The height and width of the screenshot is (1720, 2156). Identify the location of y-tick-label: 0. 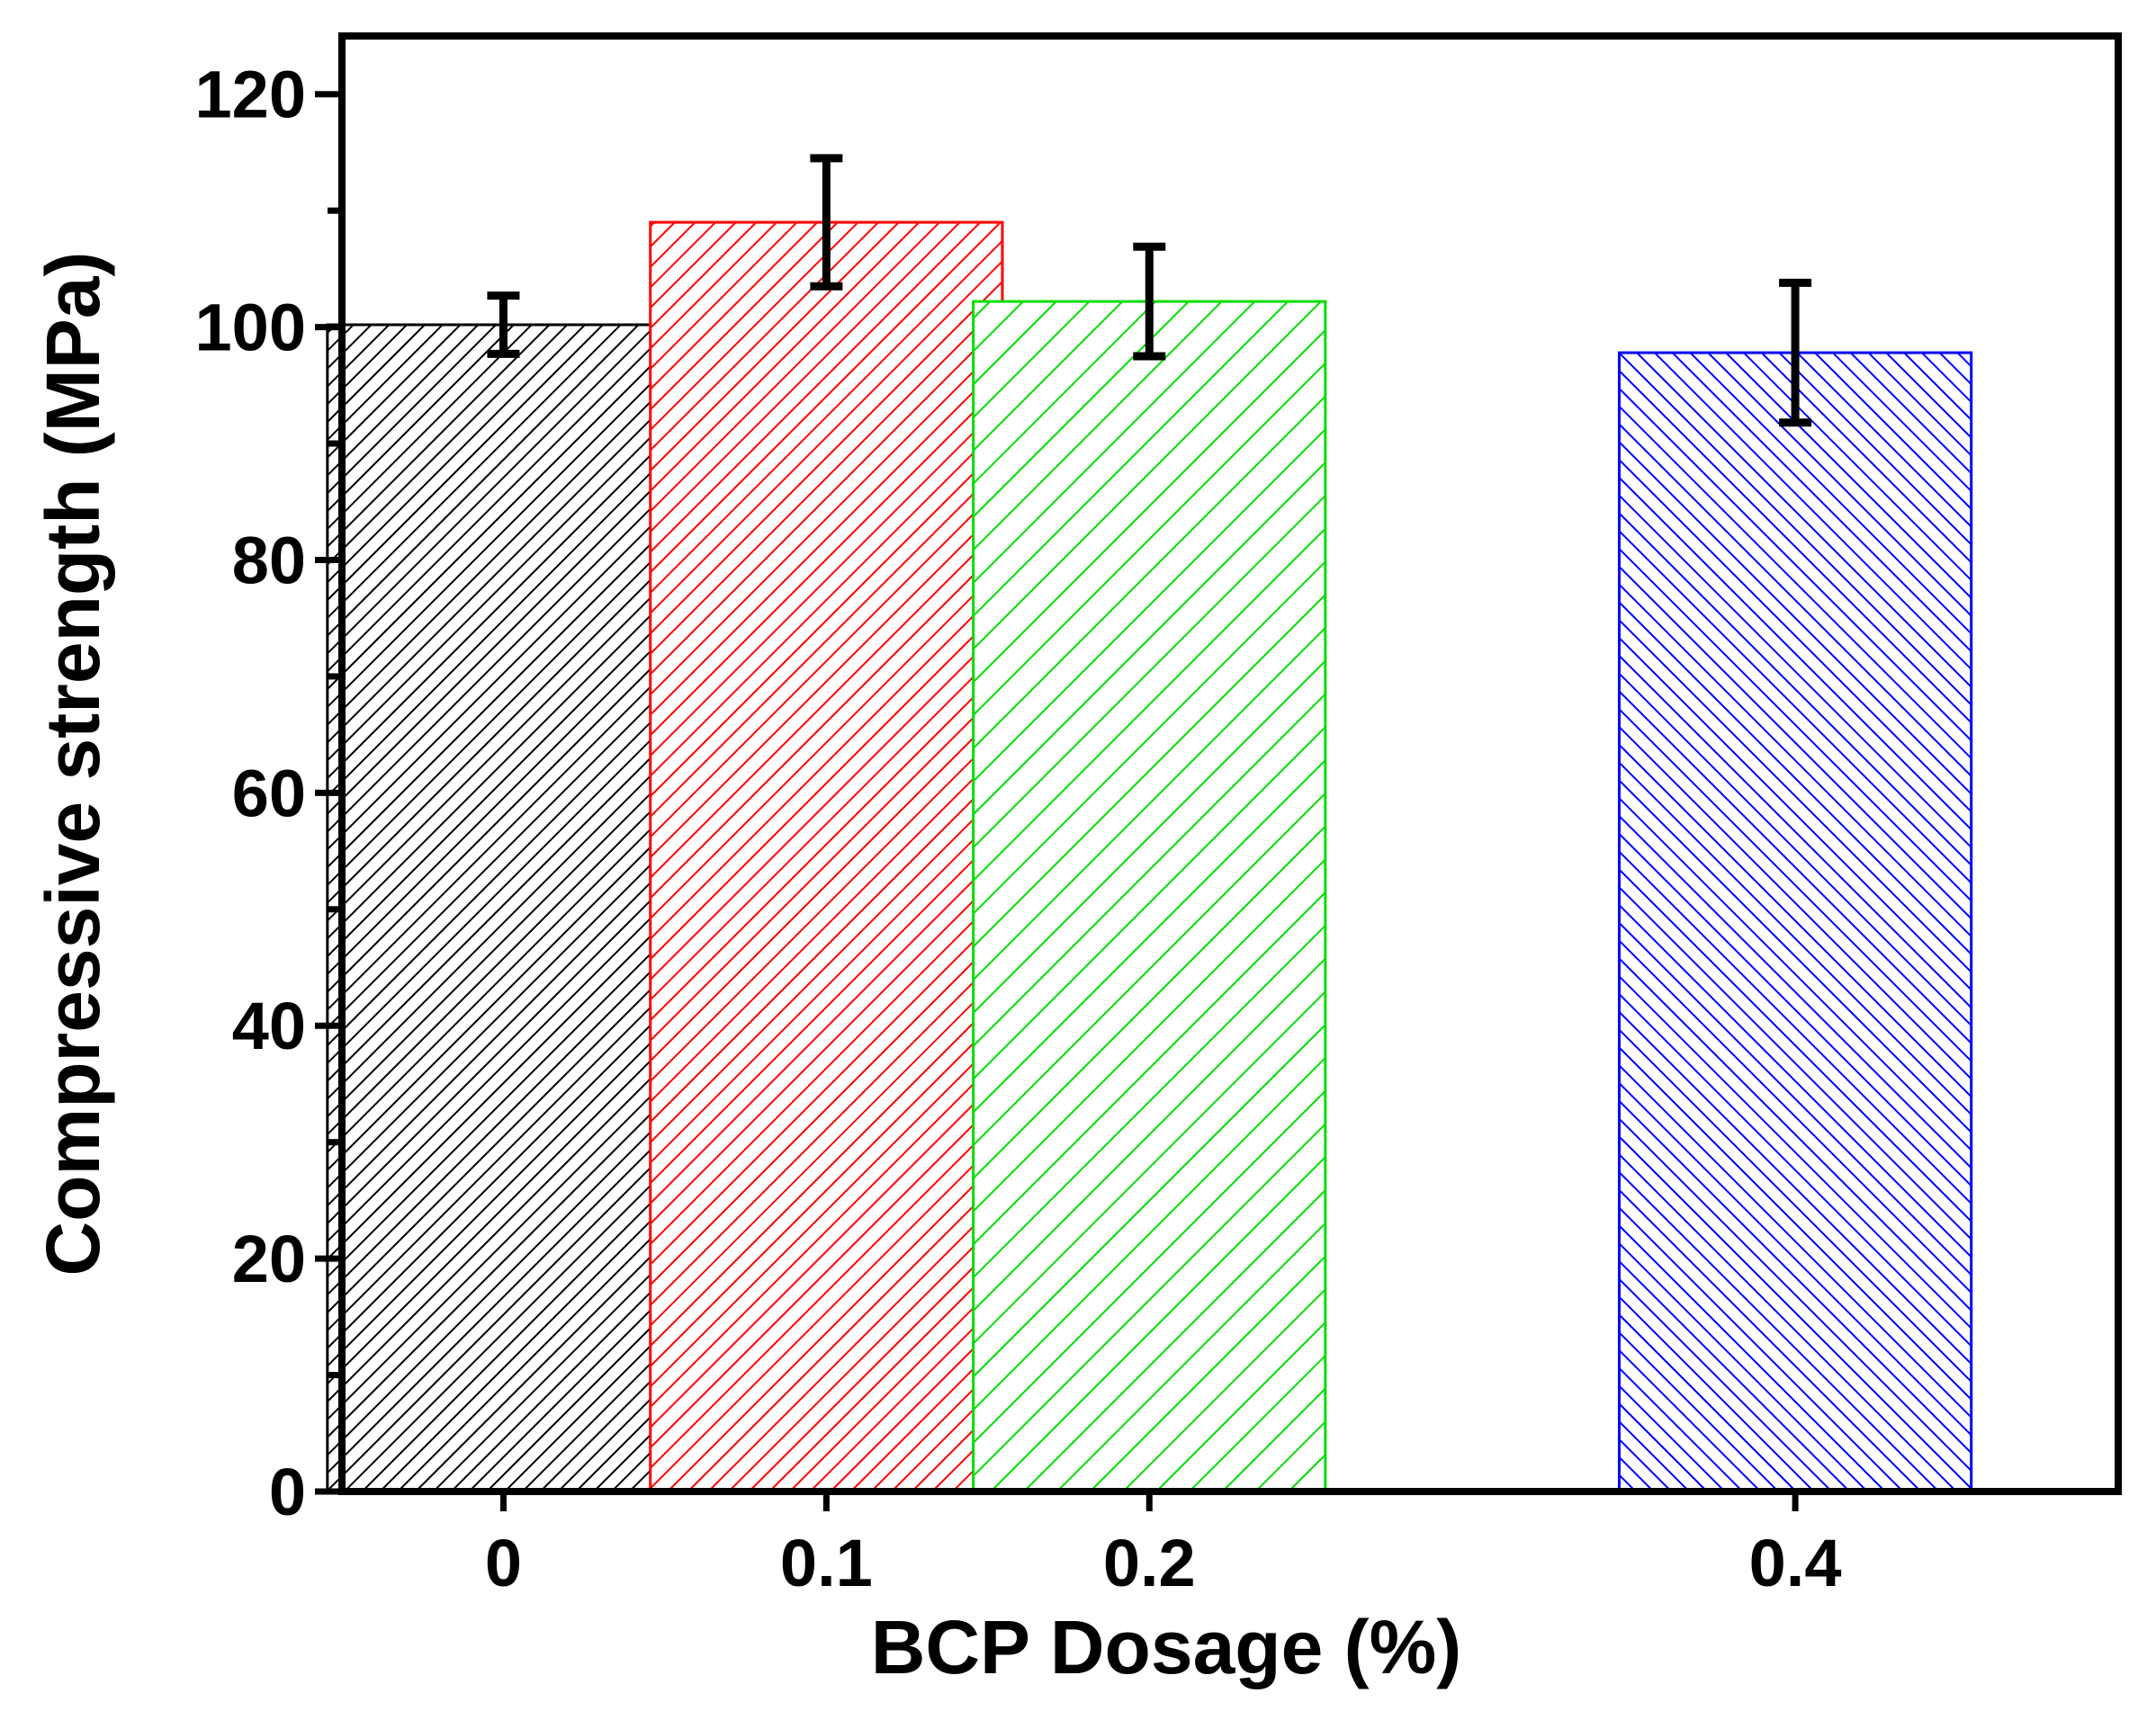
(287, 1492).